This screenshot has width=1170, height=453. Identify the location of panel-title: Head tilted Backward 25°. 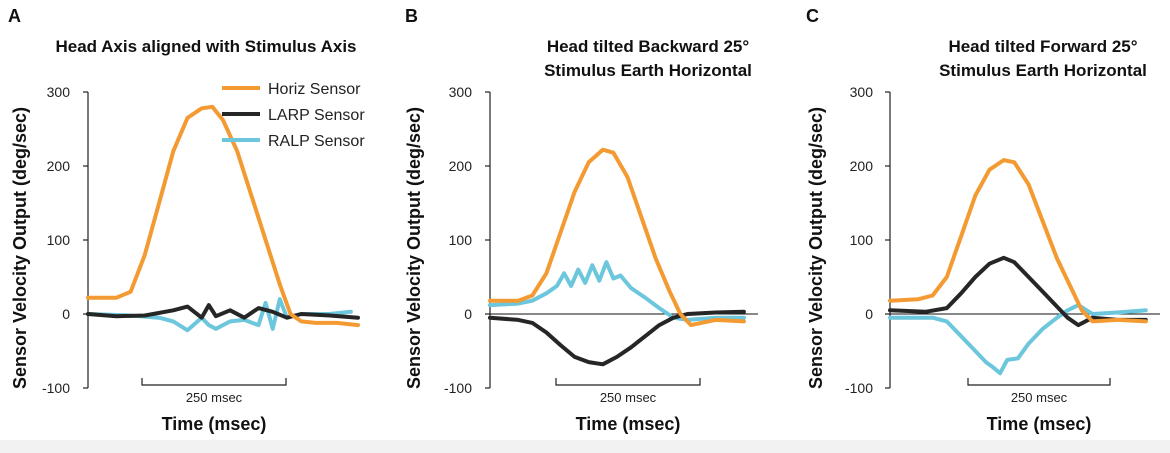
(648, 46).